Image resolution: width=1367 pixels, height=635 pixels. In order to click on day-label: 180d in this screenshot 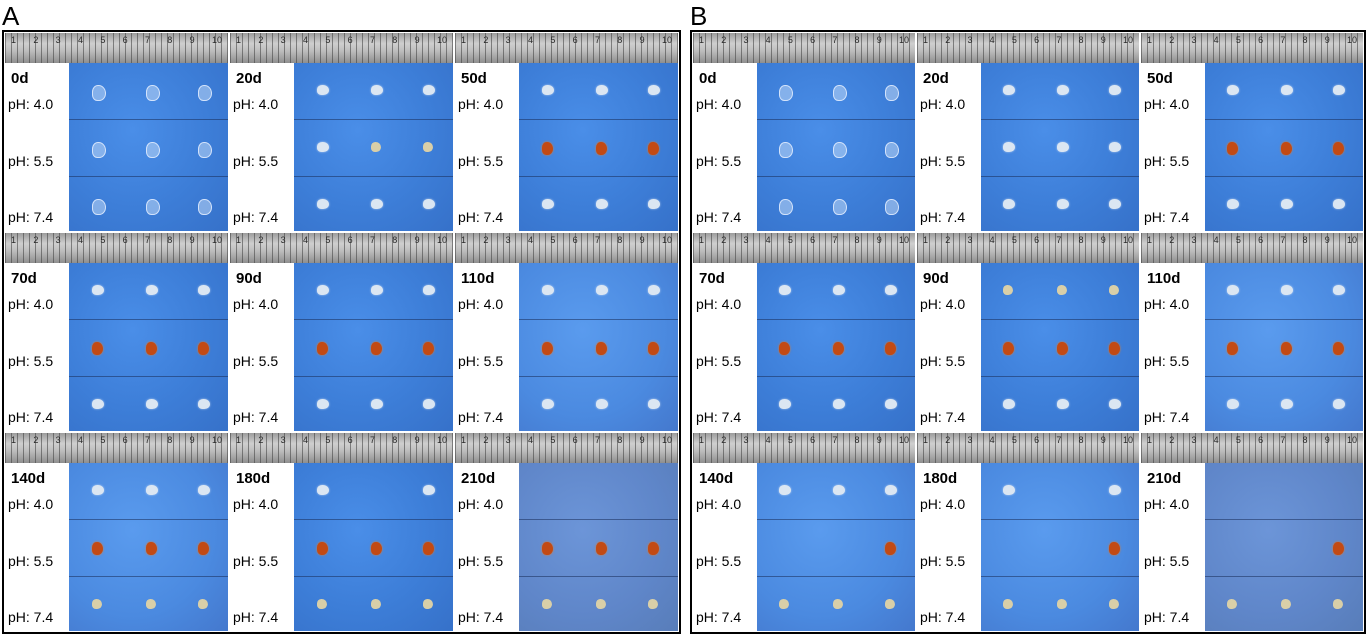, I will do `click(940, 478)`.